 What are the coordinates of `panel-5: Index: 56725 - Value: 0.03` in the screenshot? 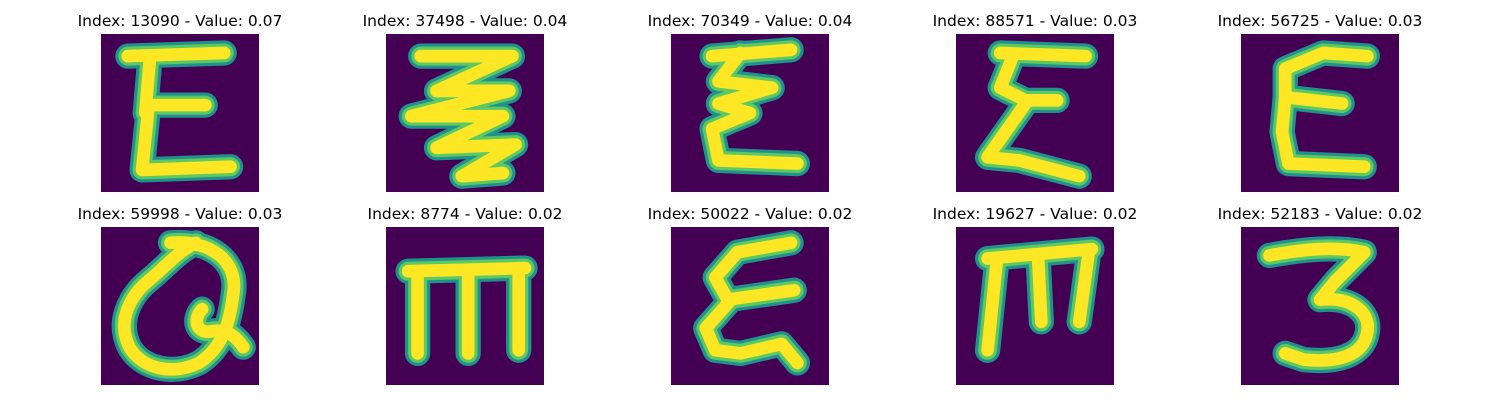 It's located at (1320, 107).